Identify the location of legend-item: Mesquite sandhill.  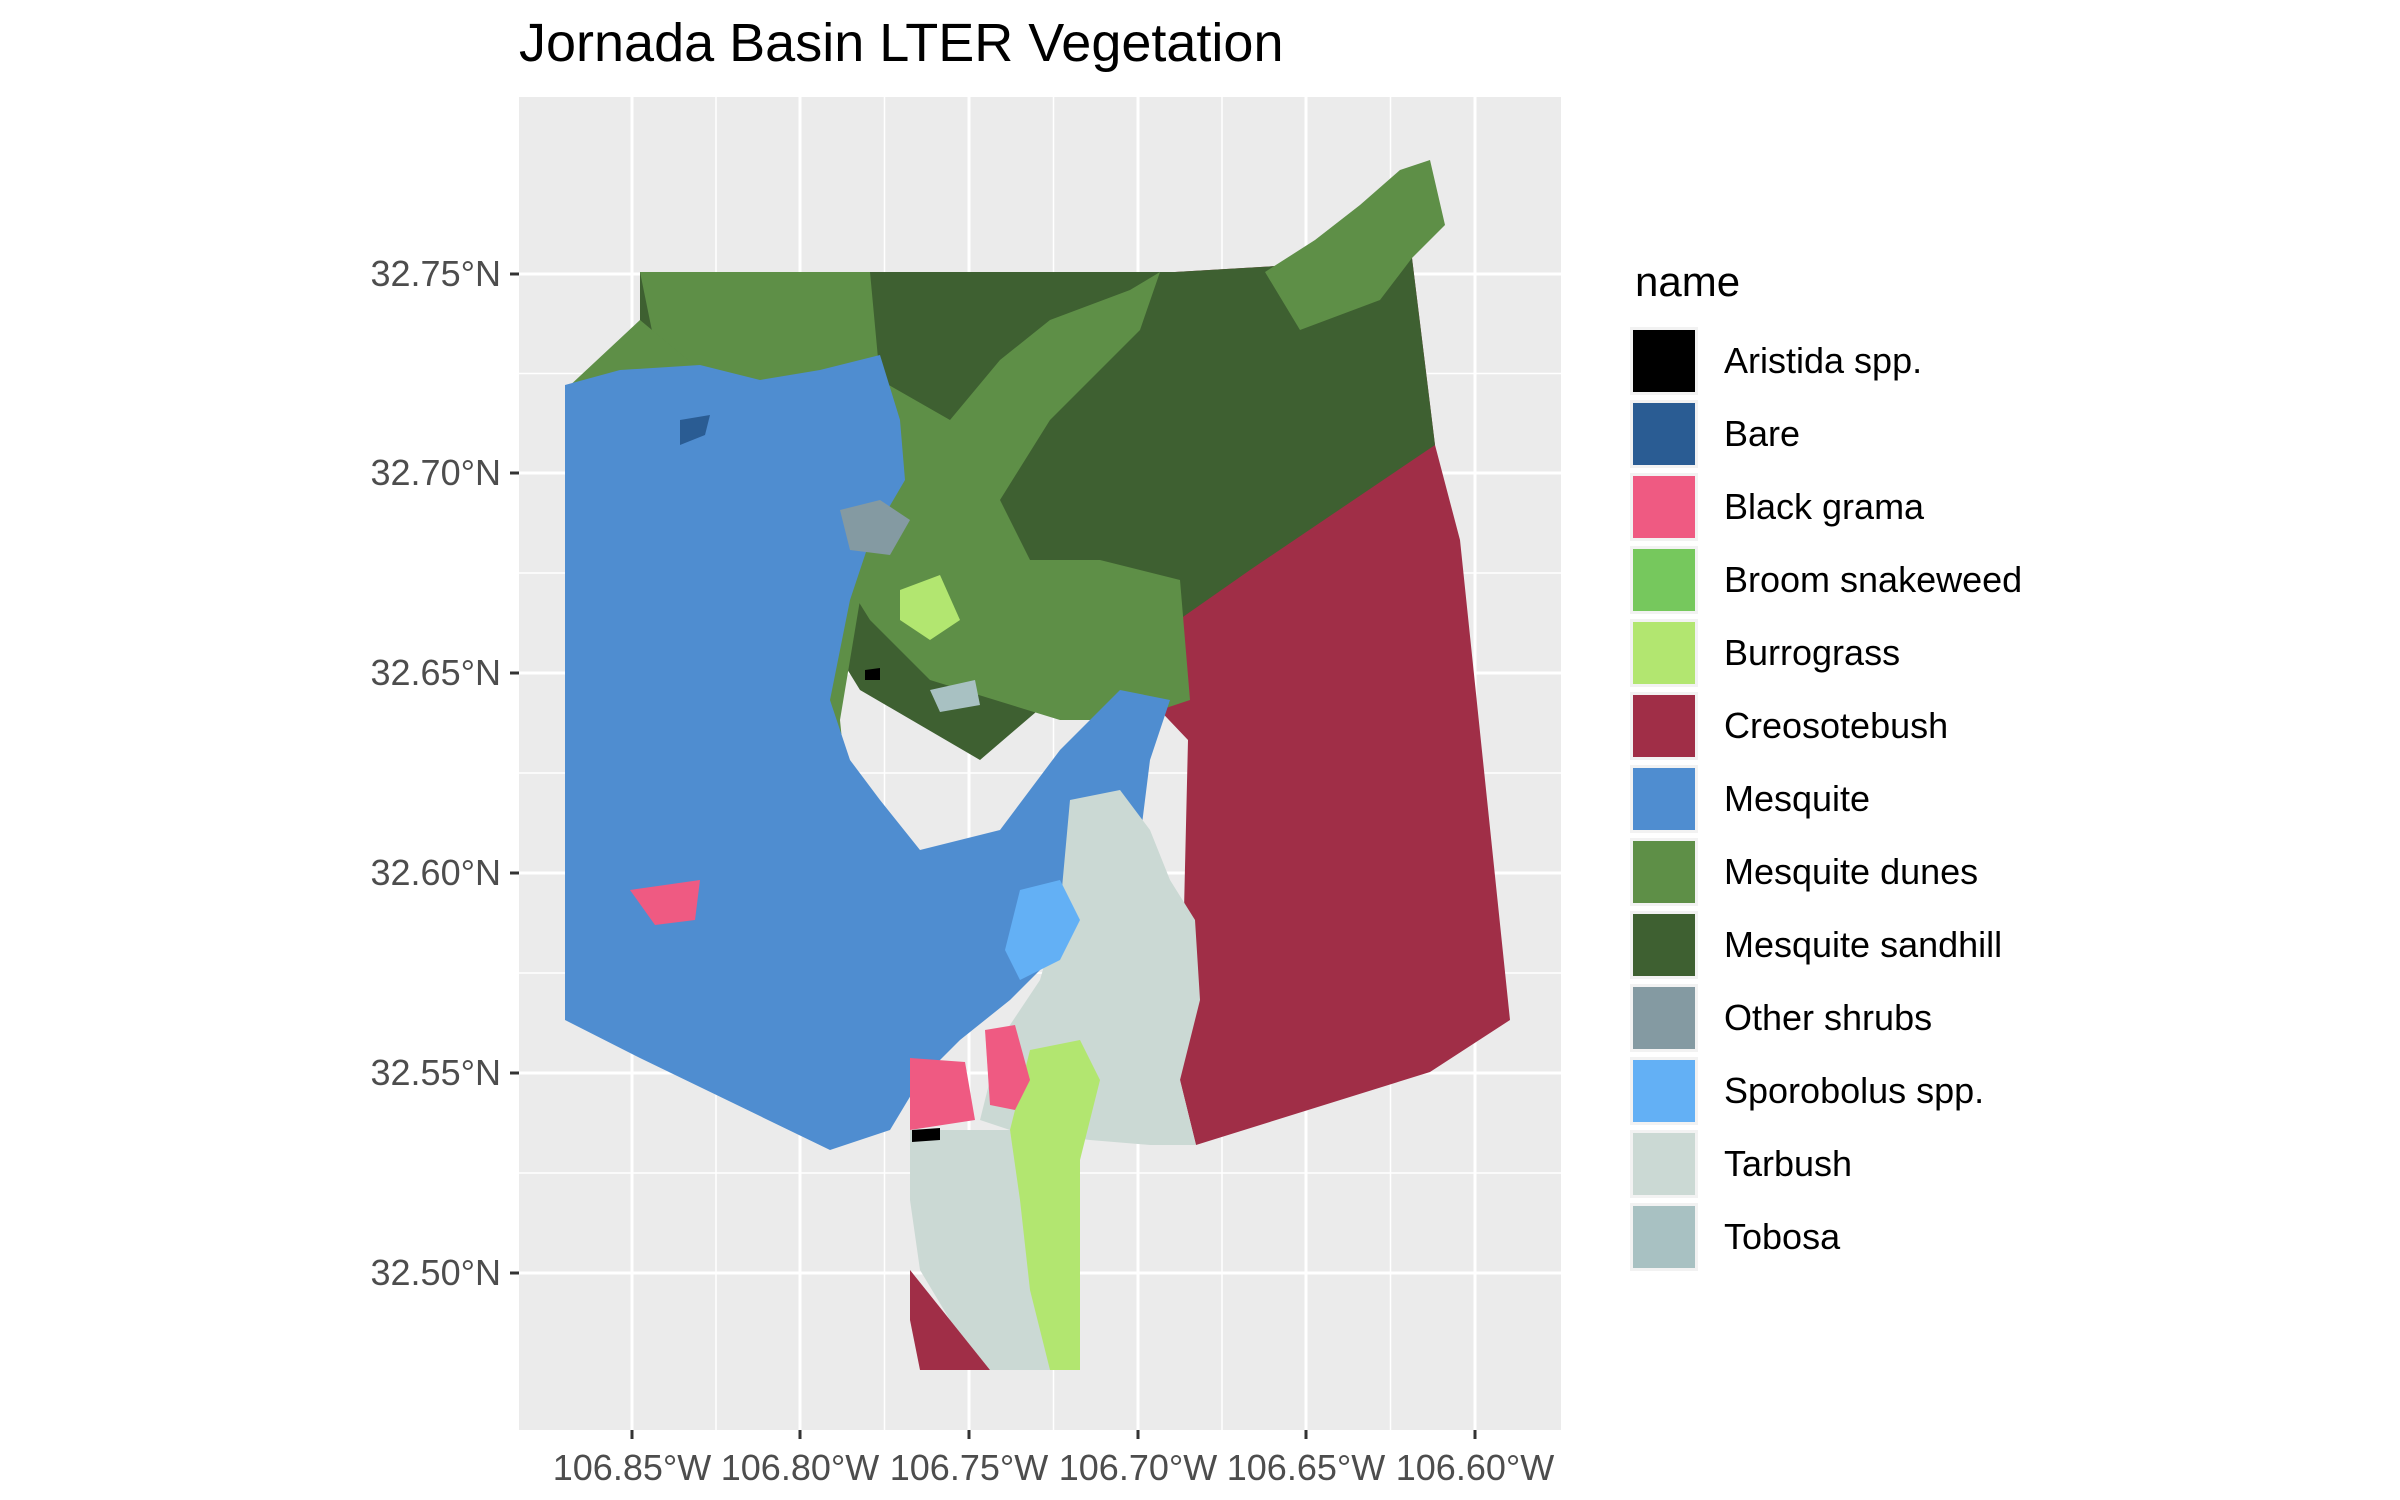
(1826, 944).